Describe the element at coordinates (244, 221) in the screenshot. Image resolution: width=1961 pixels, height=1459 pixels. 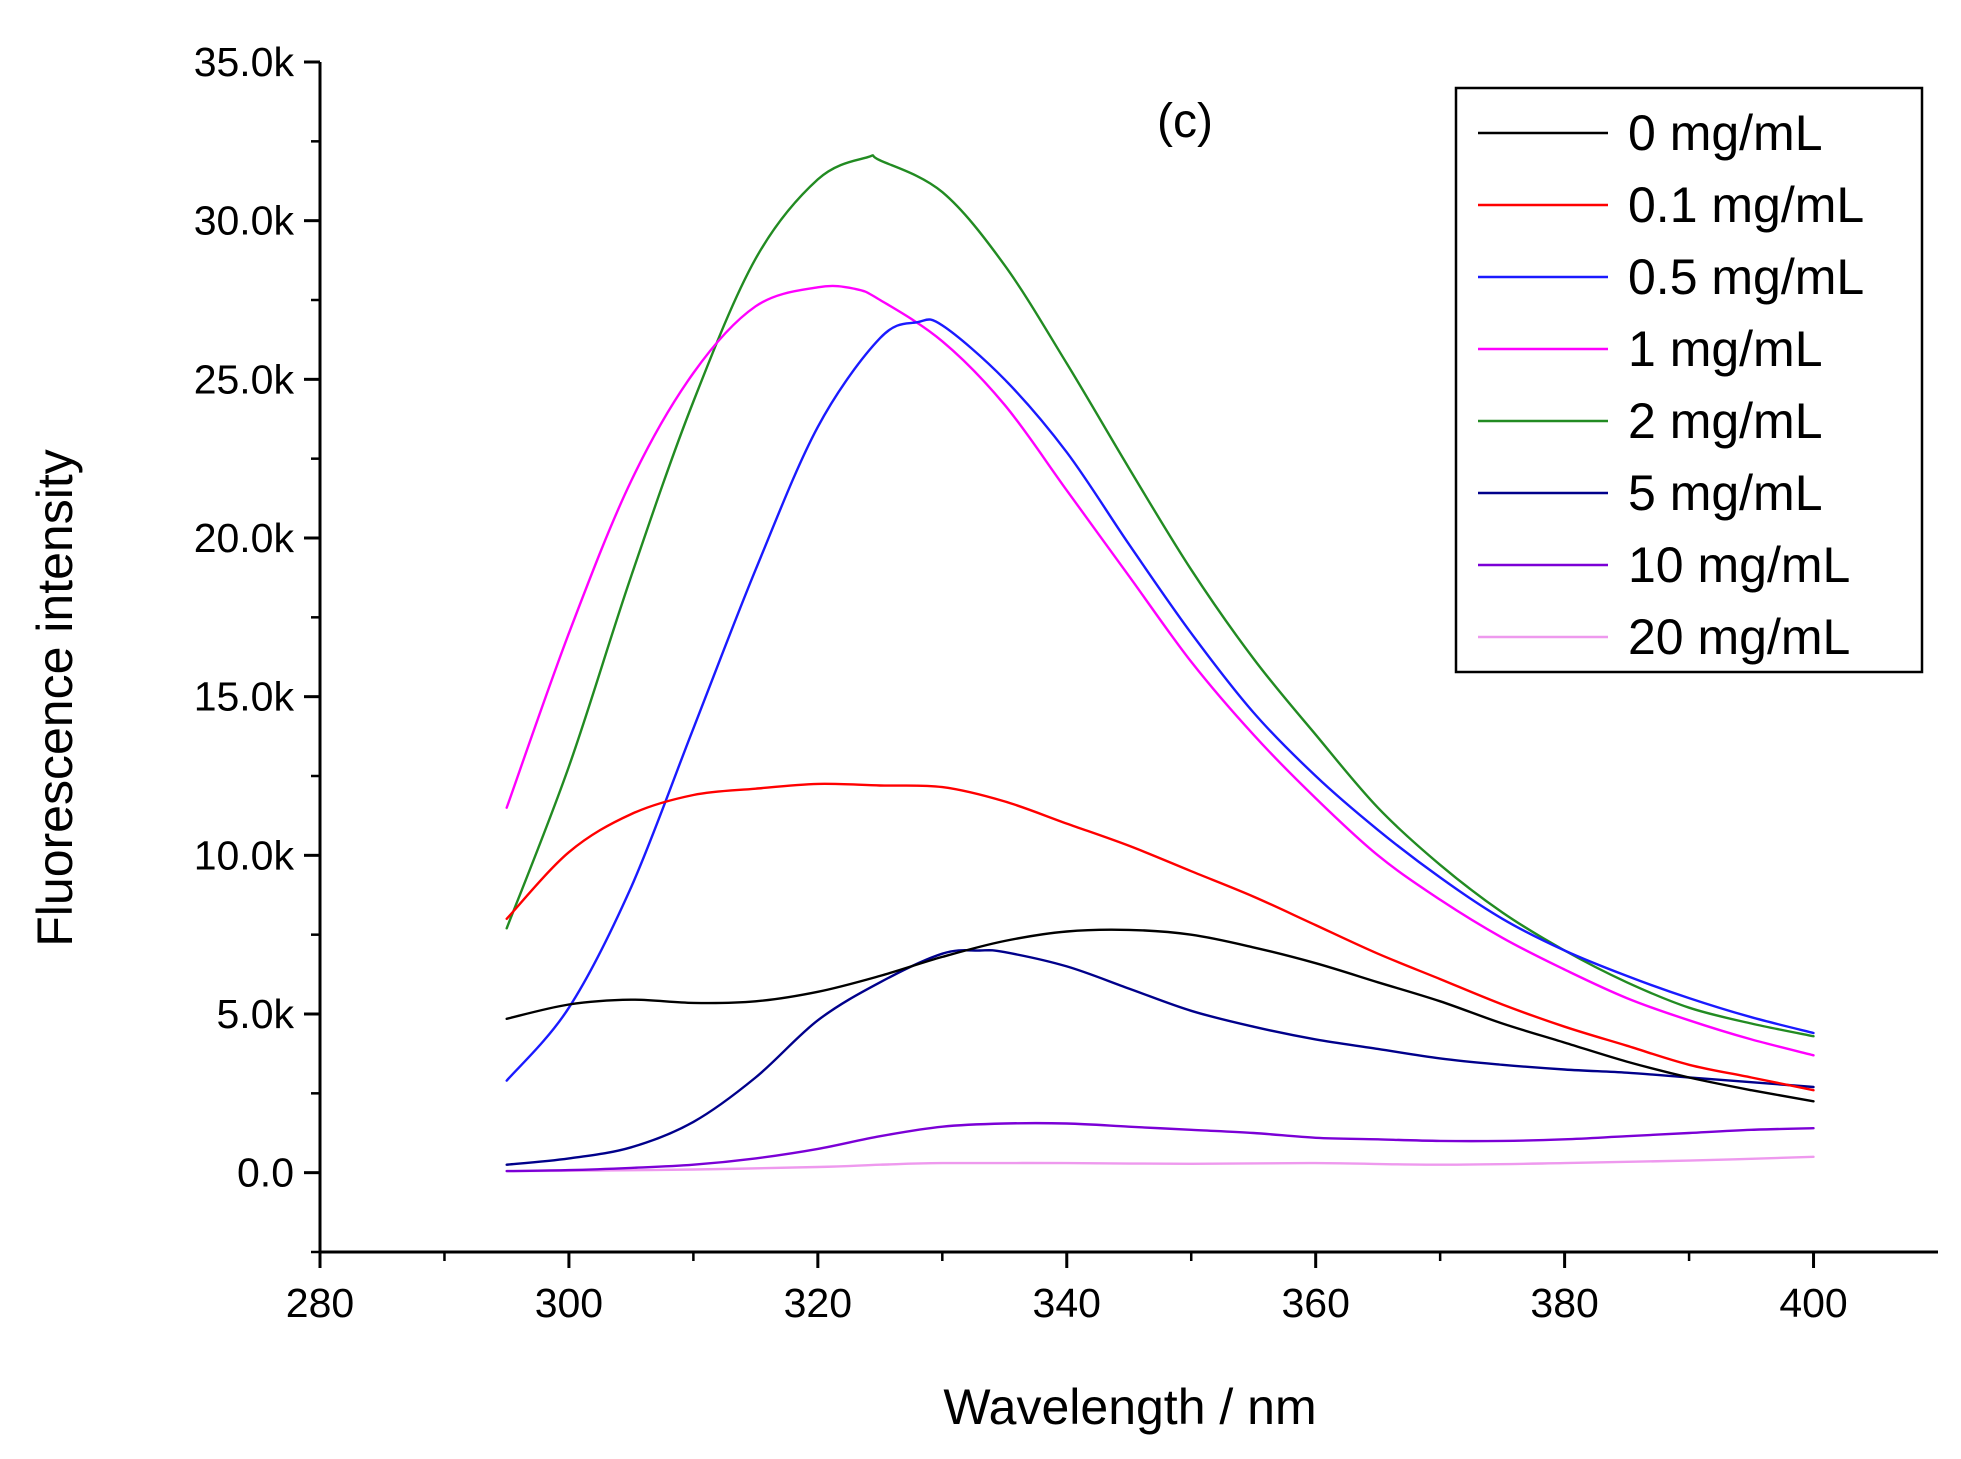
I see `y-tick-label: 30.0k` at that location.